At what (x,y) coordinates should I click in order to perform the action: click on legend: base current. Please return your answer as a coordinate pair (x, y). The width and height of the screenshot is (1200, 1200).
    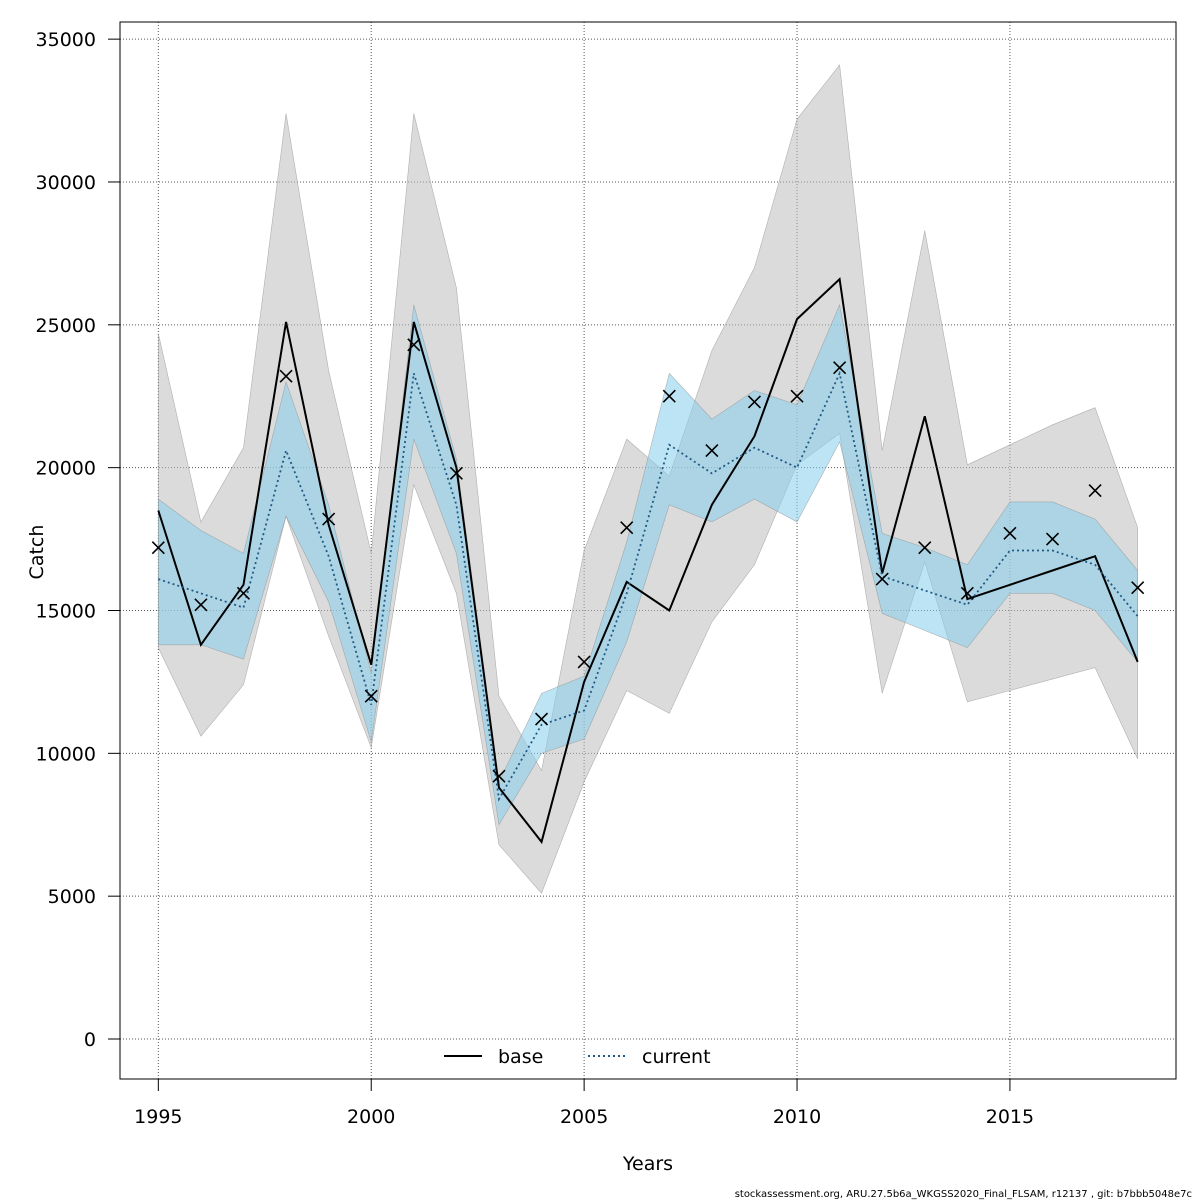
    Looking at the image, I should click on (577, 1057).